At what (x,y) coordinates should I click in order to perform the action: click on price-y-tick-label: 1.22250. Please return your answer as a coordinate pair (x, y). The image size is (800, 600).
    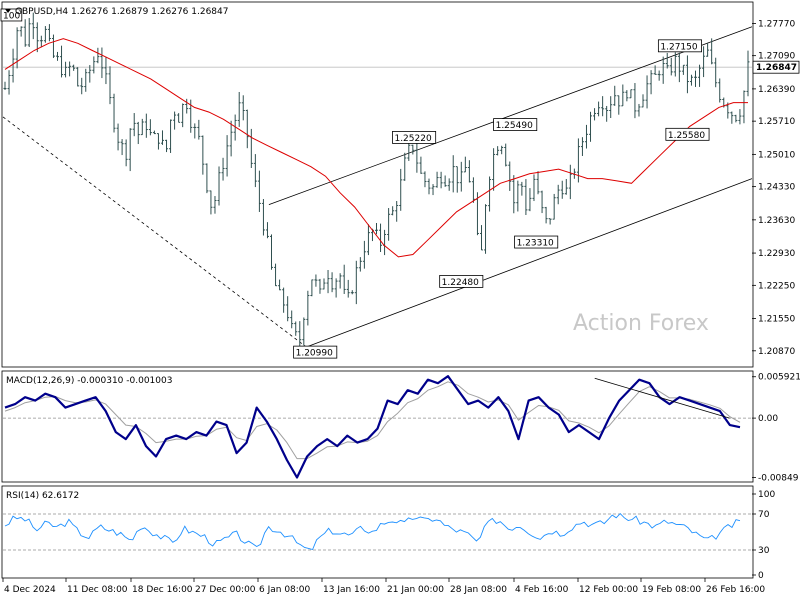
    Looking at the image, I should click on (776, 286).